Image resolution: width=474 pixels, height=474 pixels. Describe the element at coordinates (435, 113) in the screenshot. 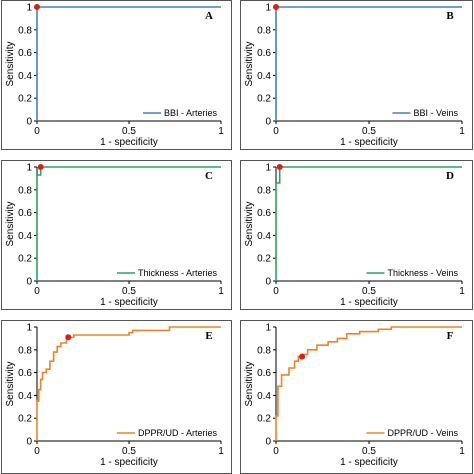

I see `legend-label: BBI - Veins` at that location.